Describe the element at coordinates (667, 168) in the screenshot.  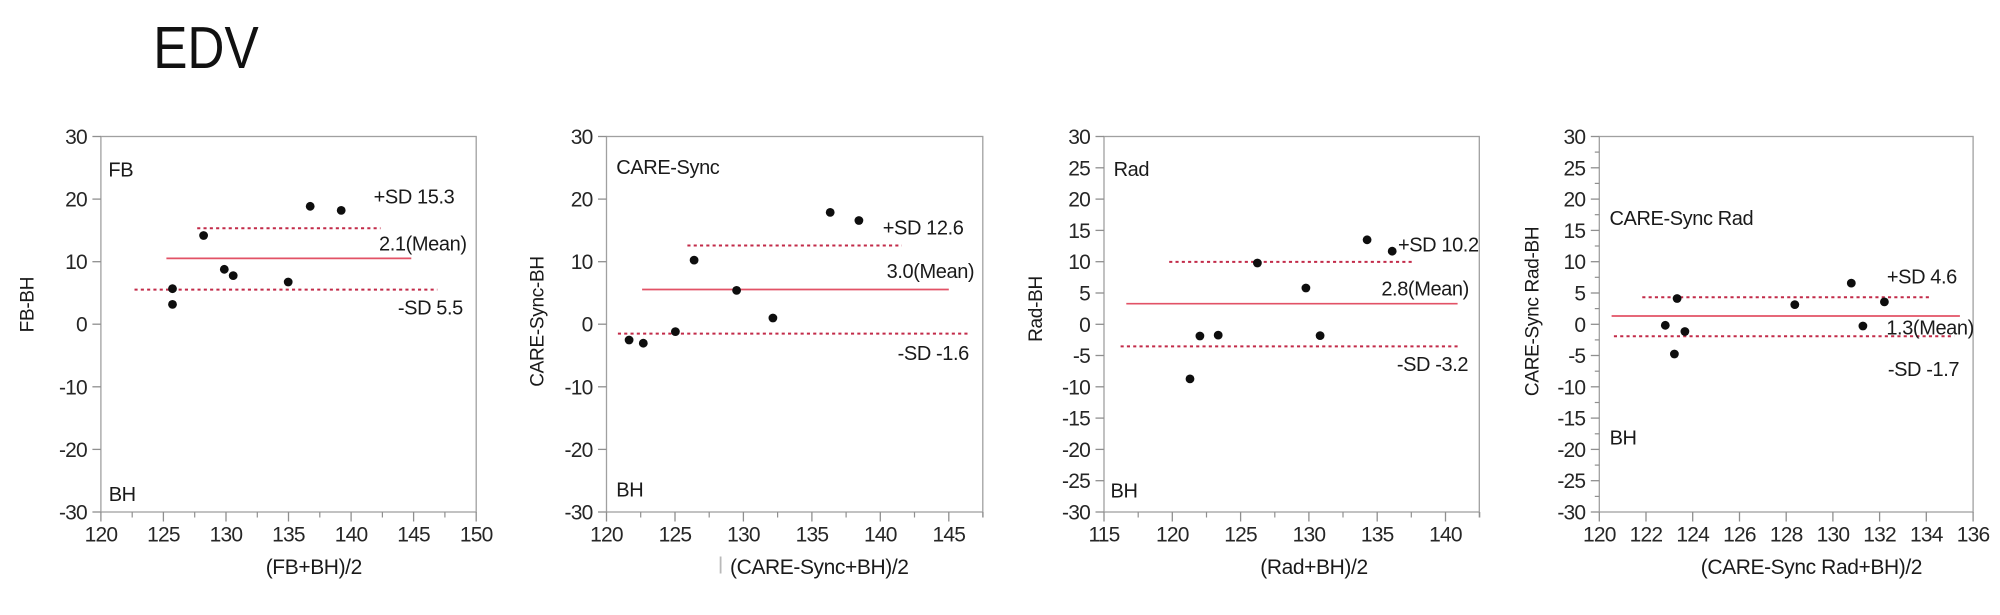
I see `svg-text: CARE-Sync` at that location.